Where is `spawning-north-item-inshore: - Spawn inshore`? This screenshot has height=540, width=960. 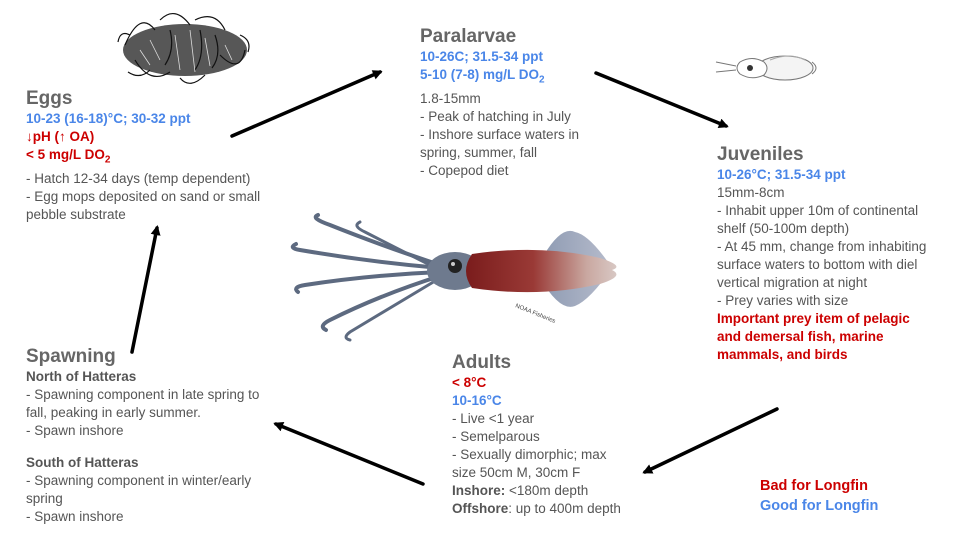
spawning-north-item-inshore: - Spawn inshore is located at coordinates (75, 430).